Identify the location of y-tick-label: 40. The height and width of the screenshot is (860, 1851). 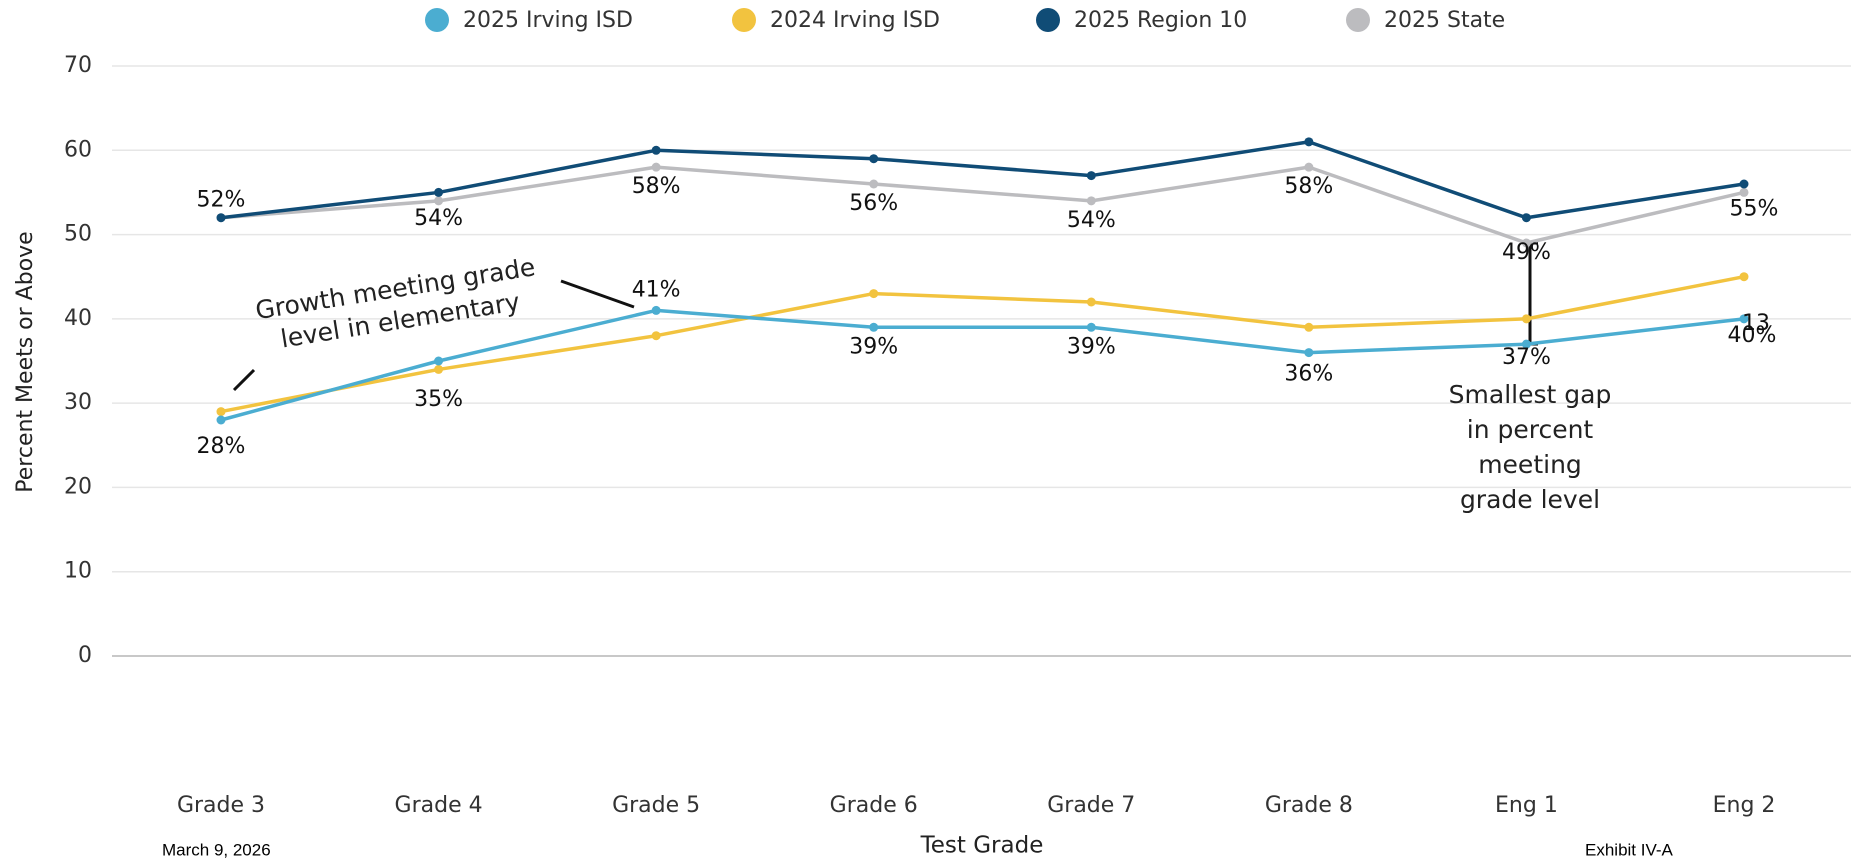
(78, 318).